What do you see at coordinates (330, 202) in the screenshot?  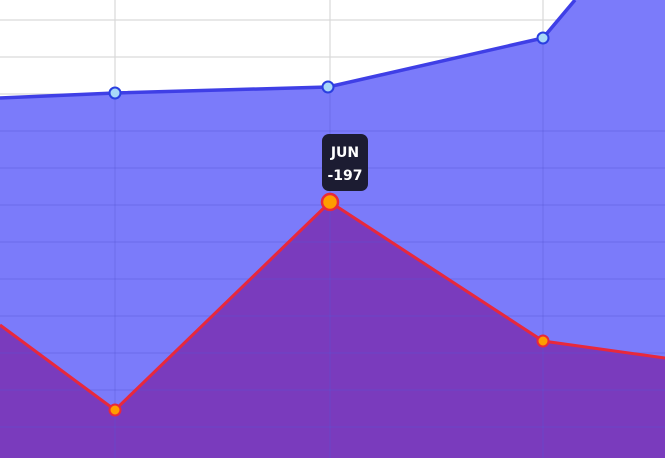 I see `active-point` at bounding box center [330, 202].